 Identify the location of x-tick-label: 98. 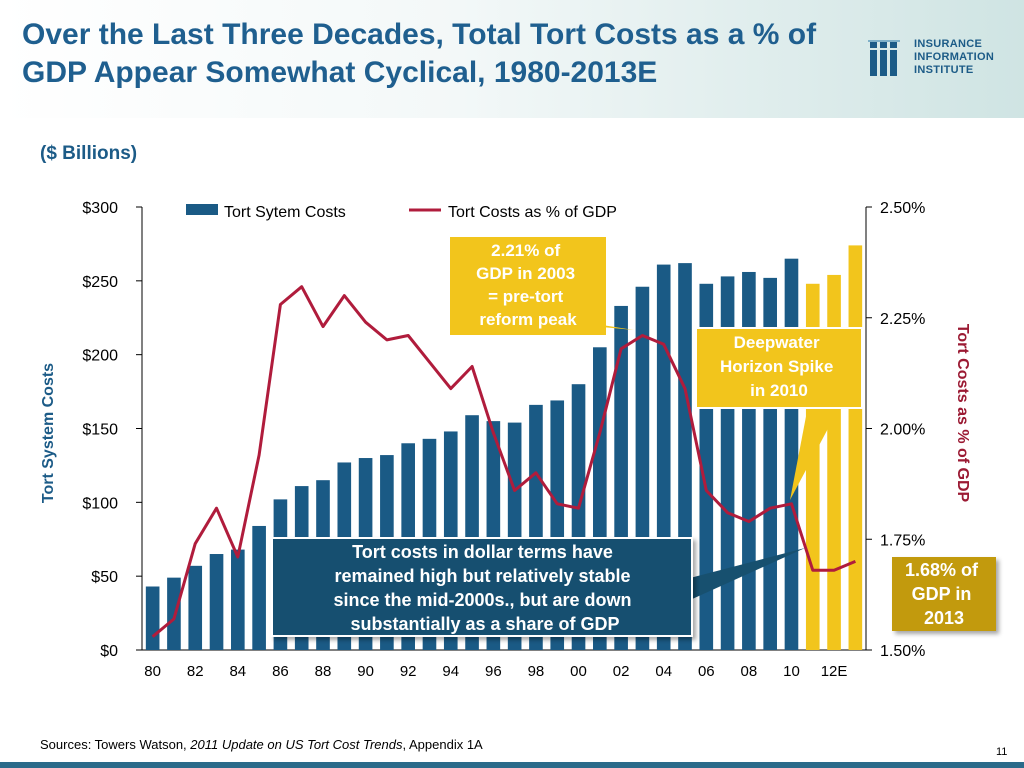
(536, 671).